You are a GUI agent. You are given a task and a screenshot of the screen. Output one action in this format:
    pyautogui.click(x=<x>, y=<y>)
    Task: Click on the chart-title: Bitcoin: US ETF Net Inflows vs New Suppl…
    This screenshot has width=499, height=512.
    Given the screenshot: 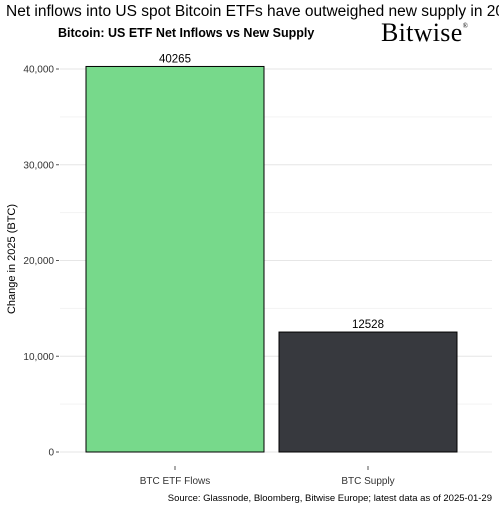 What is the action you would take?
    pyautogui.click(x=186, y=33)
    